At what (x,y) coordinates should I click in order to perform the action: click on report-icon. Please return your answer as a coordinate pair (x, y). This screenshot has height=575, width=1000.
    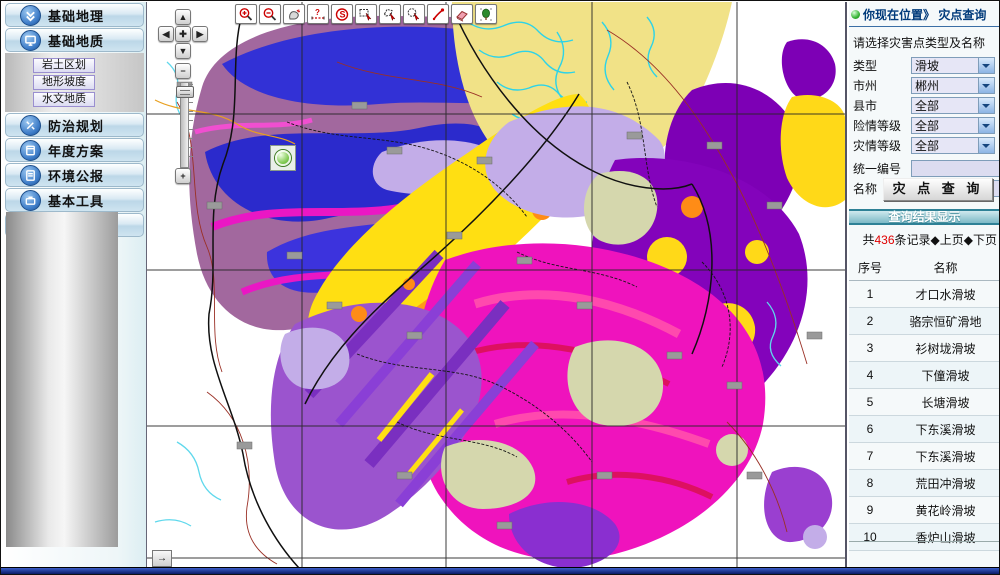
    Looking at the image, I should click on (30, 175).